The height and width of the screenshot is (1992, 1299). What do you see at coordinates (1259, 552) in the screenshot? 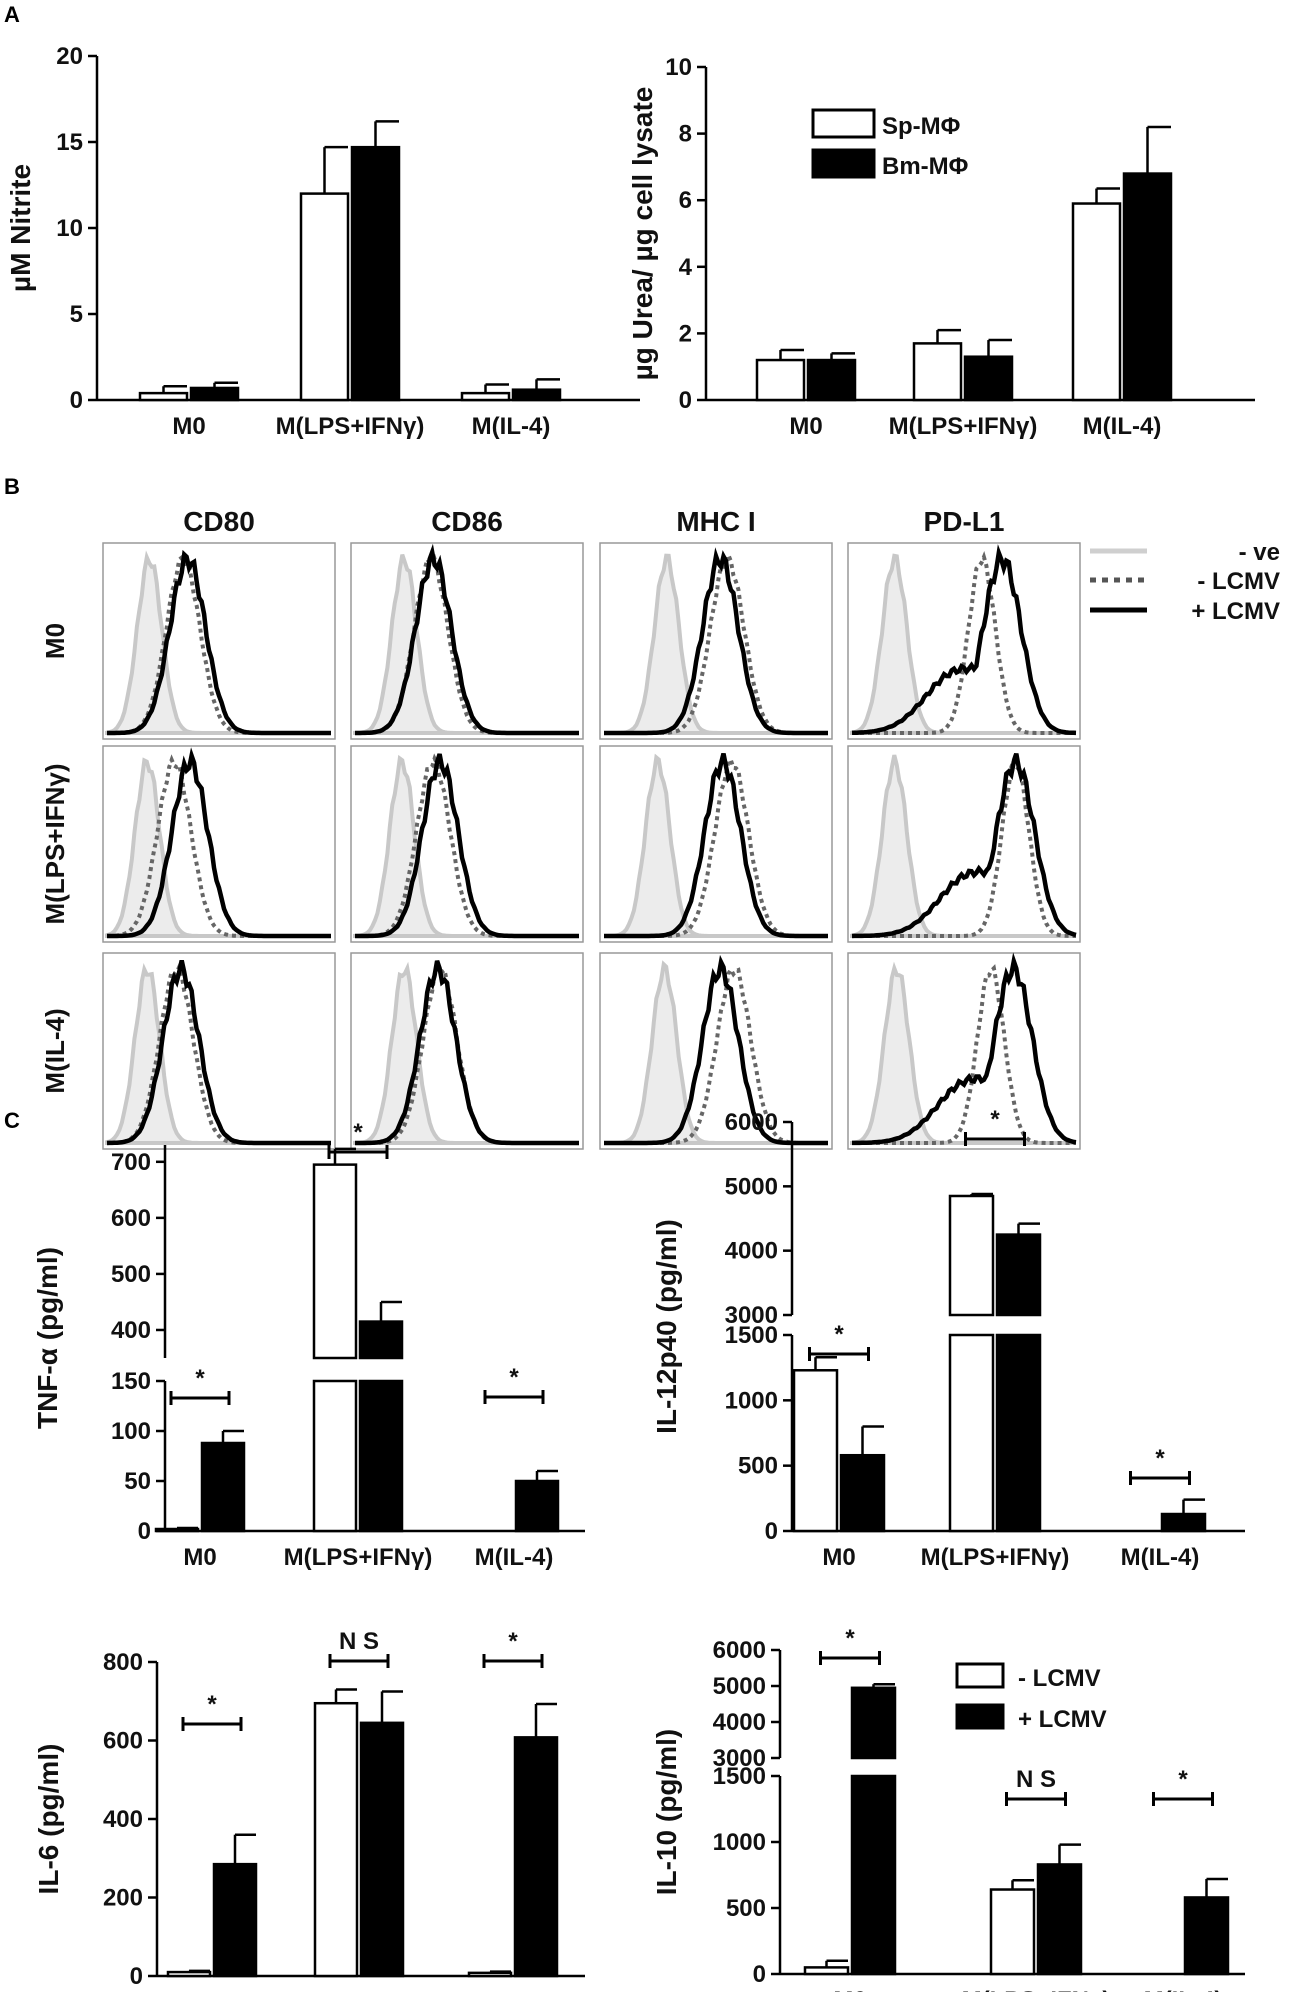
I see `legend-label: - ve` at bounding box center [1259, 552].